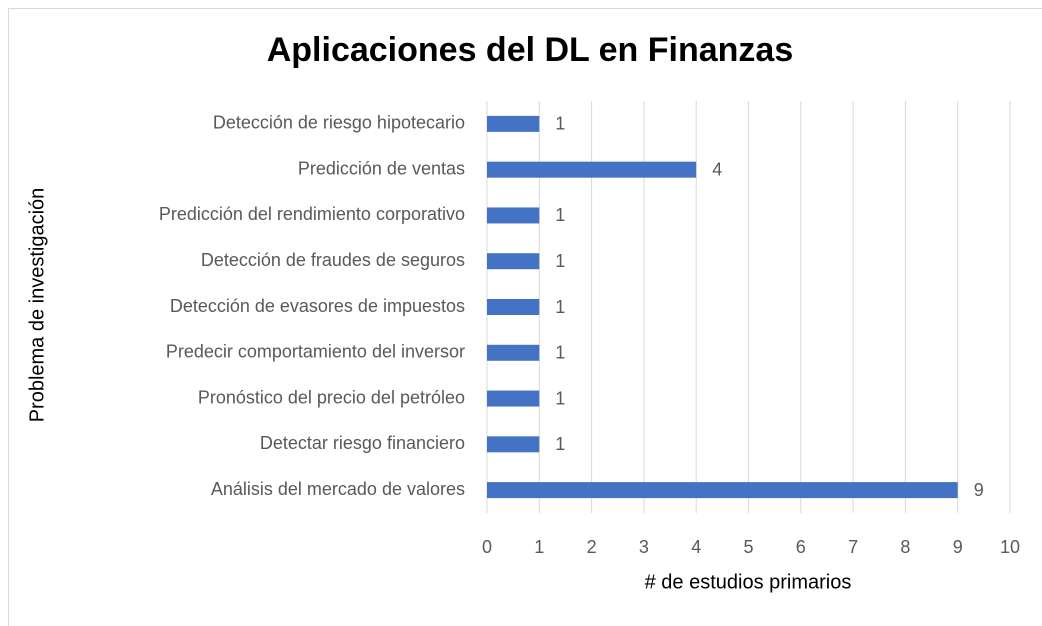 The height and width of the screenshot is (626, 1042). What do you see at coordinates (748, 582) in the screenshot?
I see `x-axis-label: # de estudios primarios` at bounding box center [748, 582].